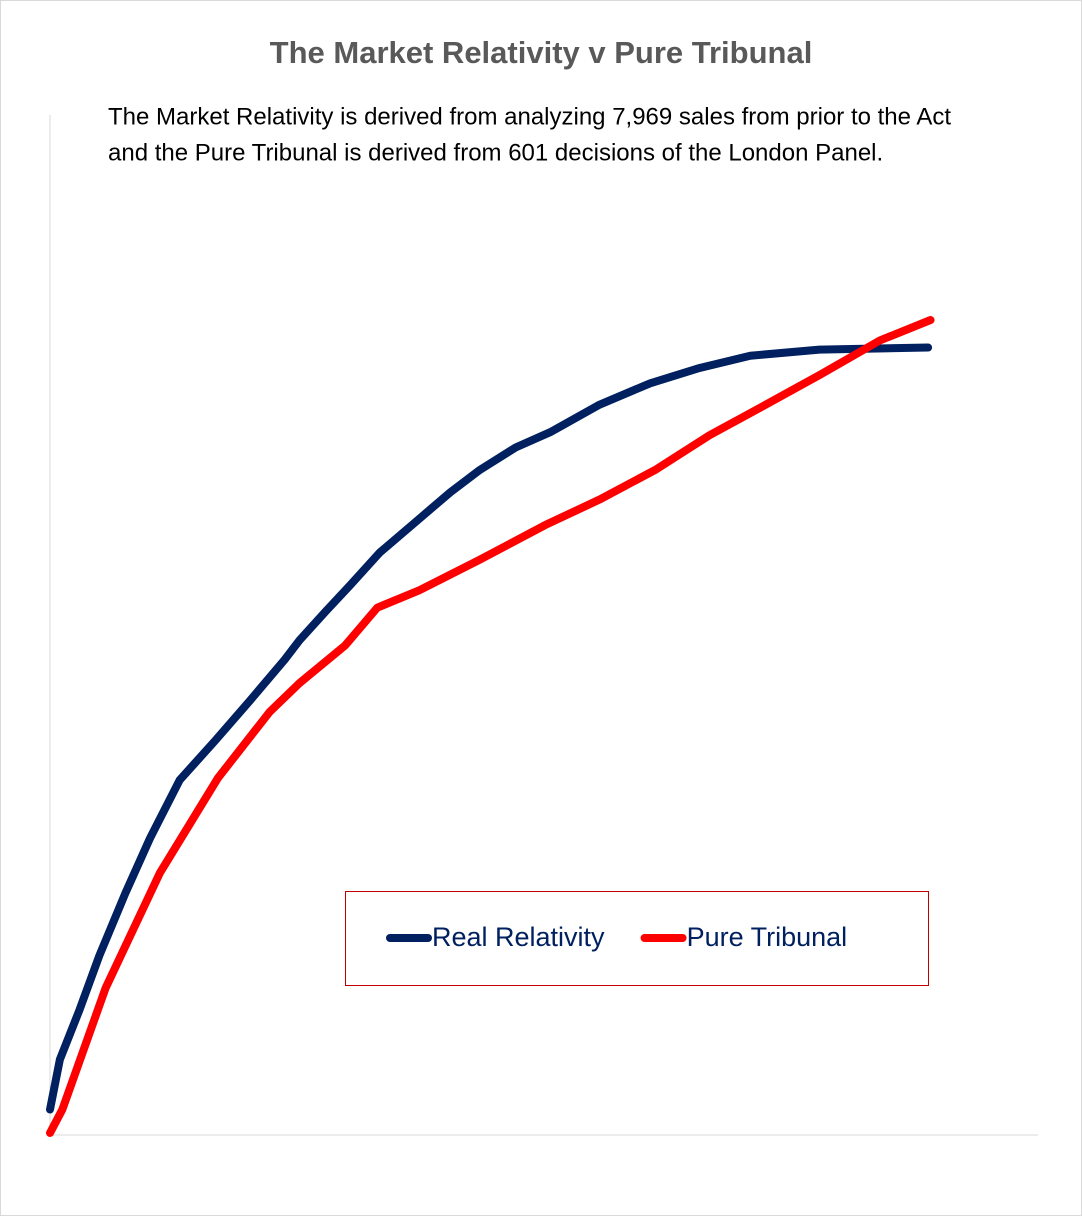 Image resolution: width=1082 pixels, height=1216 pixels. Describe the element at coordinates (518, 937) in the screenshot. I see `legend-label: Real Relativity` at that location.